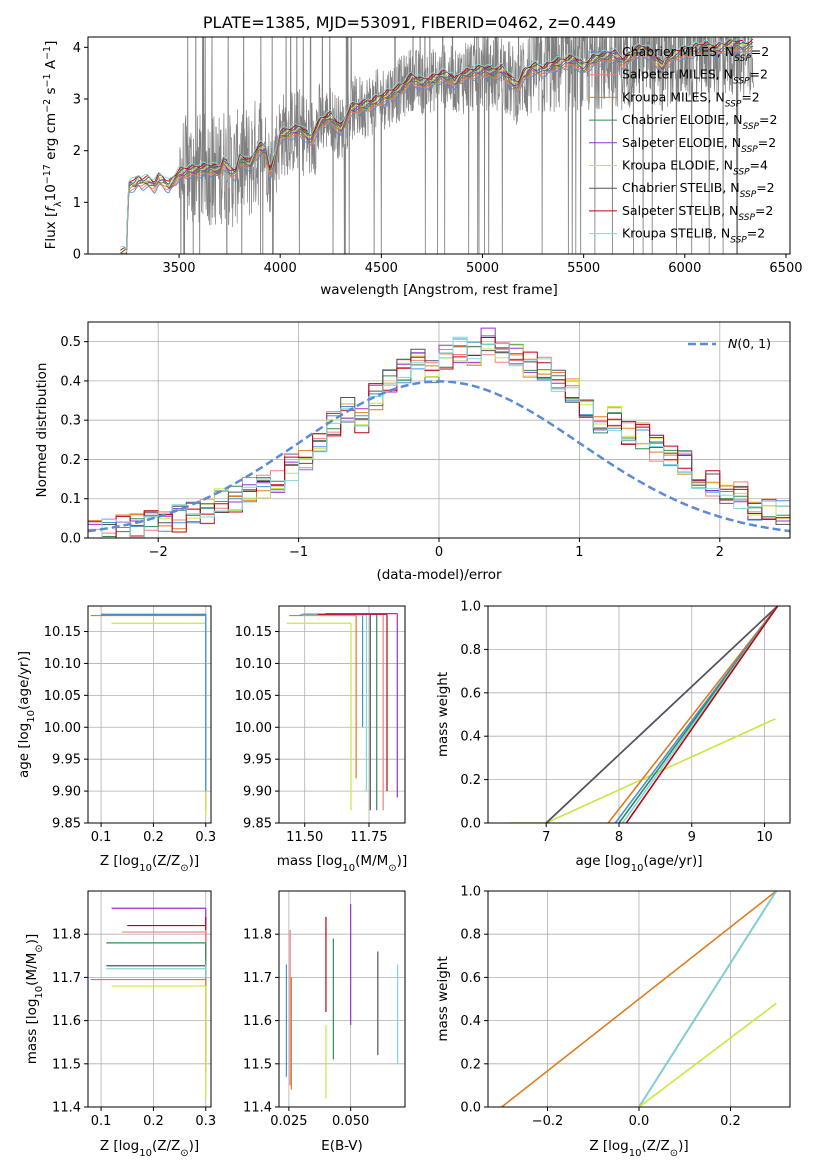 This screenshot has width=819, height=1170. Describe the element at coordinates (693, 236) in the screenshot. I see `legend-entry: Kroupa STELIB, NSSP=2` at that location.